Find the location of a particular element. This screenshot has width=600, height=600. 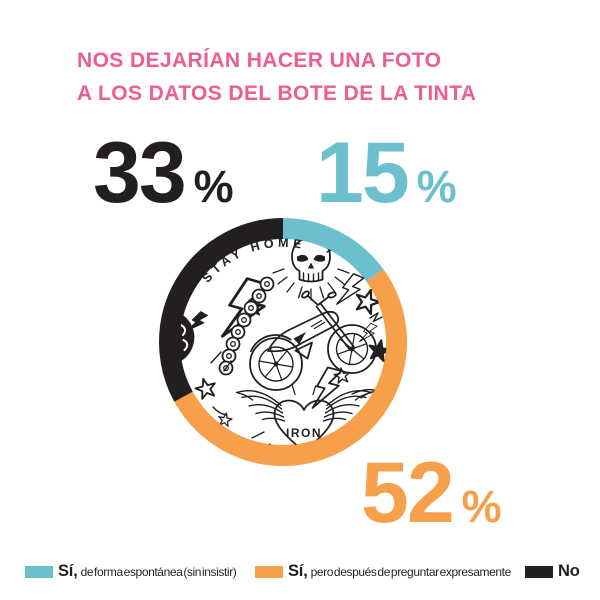

edge-blob-shape is located at coordinates (187, 337).